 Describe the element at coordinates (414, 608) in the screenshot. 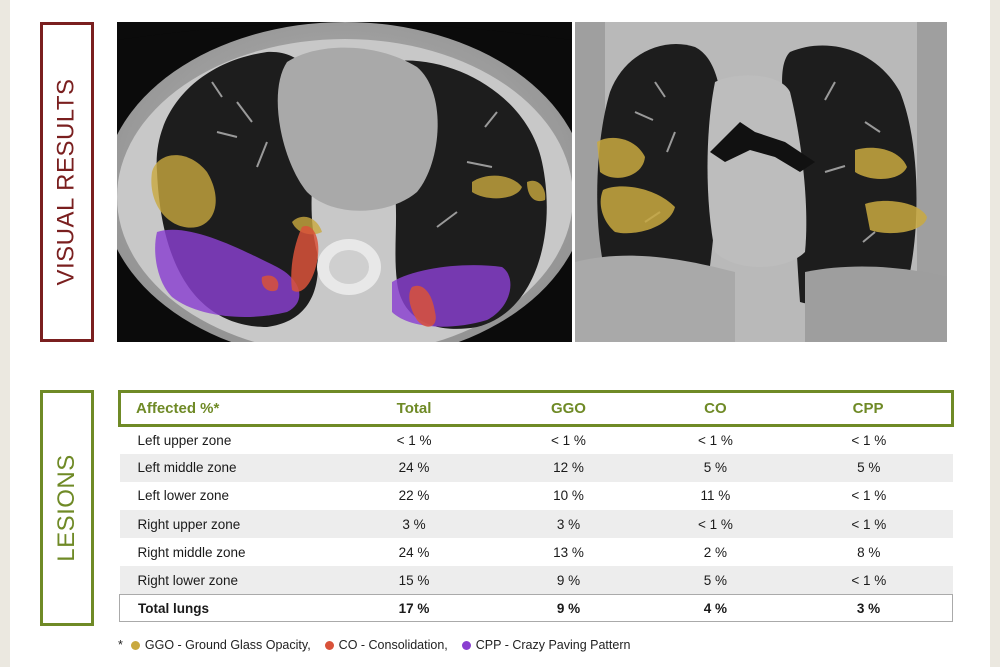

I see `cell-total: 17 %` at that location.